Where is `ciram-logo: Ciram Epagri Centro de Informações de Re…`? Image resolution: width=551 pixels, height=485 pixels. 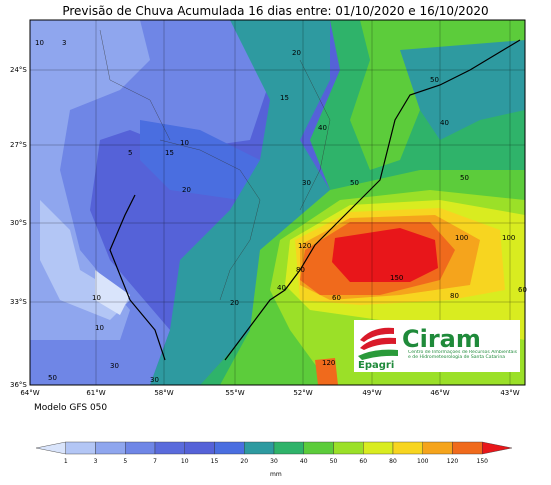
ciram-logo: Ciram Epagri Centro de Informações de Re… is located at coordinates (437, 346).